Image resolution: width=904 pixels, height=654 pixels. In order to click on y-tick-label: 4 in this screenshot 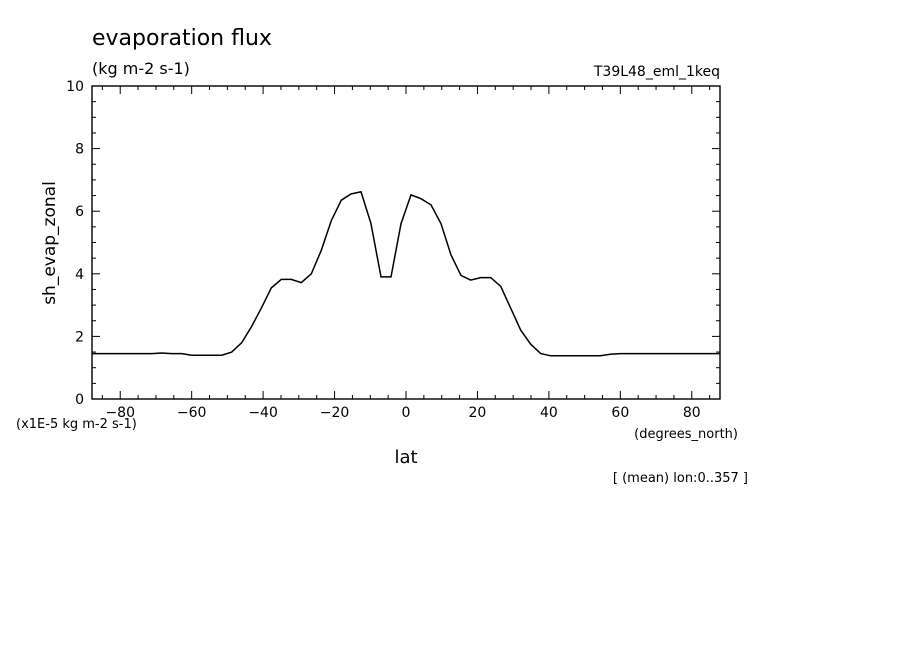, I will do `click(79, 275)`.